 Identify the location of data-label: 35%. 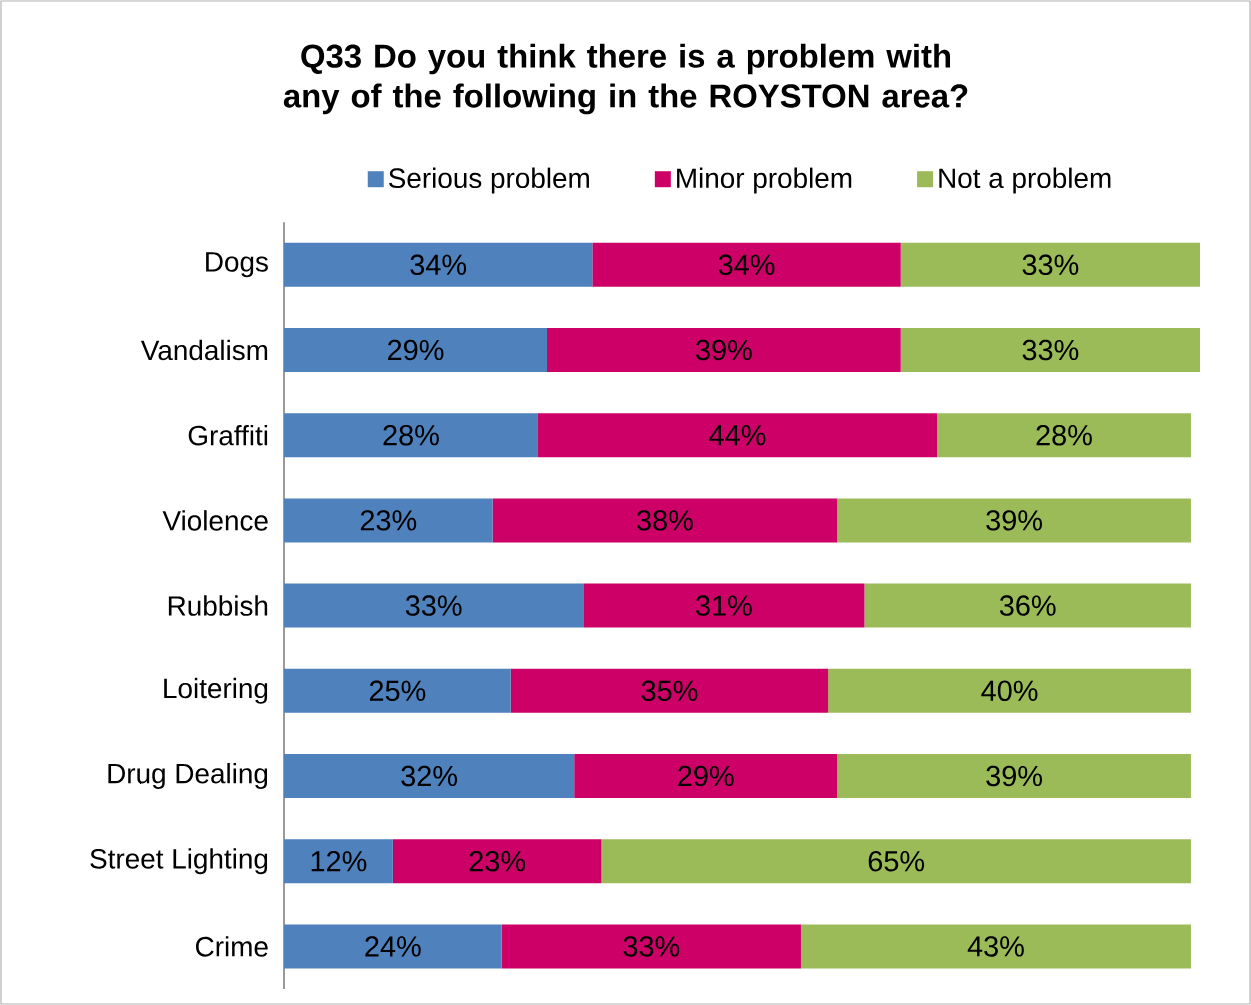
(669, 691).